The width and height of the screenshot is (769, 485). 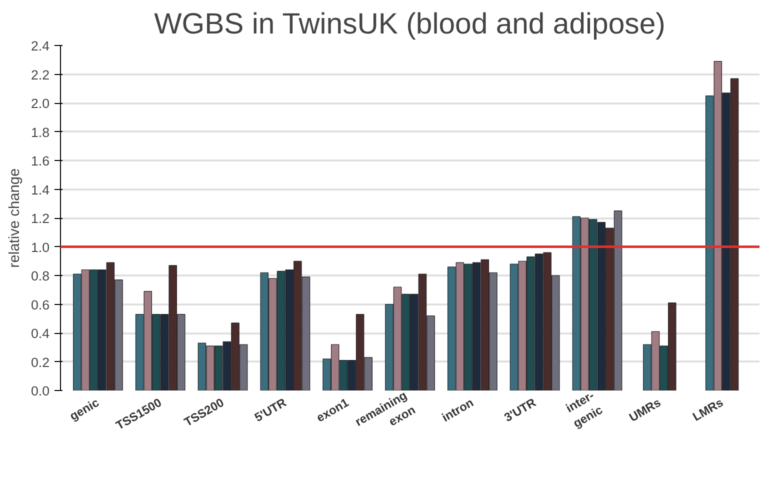 I want to click on y-tick-label: 2.4, so click(x=40, y=46).